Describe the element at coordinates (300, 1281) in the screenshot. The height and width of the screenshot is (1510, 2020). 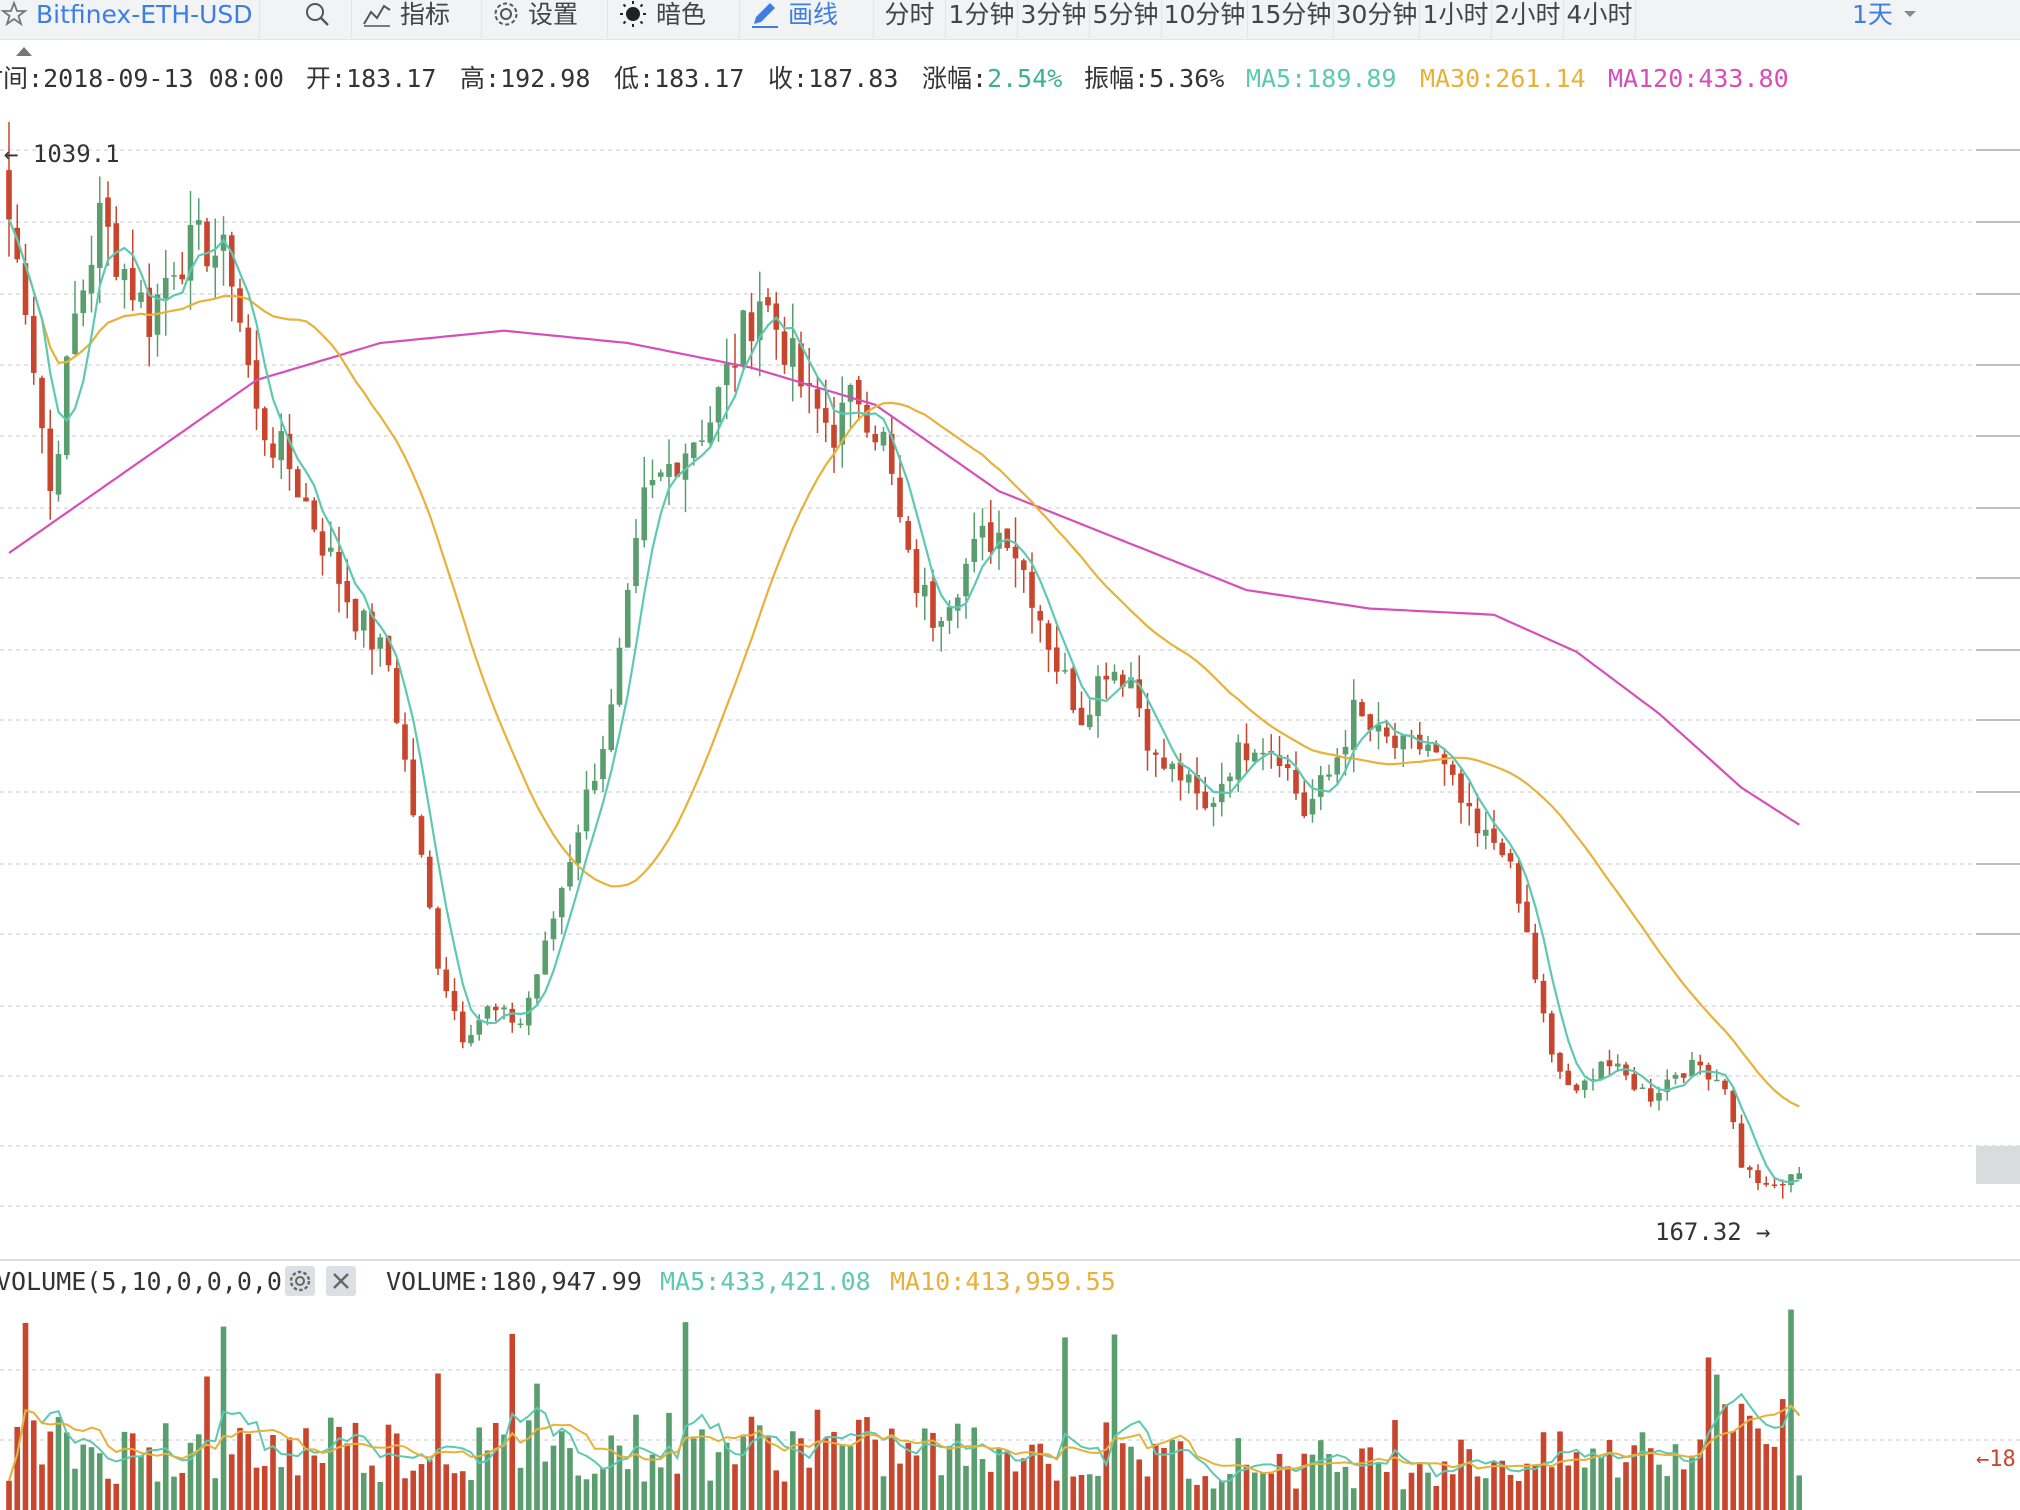
I see `volume-settings-button` at that location.